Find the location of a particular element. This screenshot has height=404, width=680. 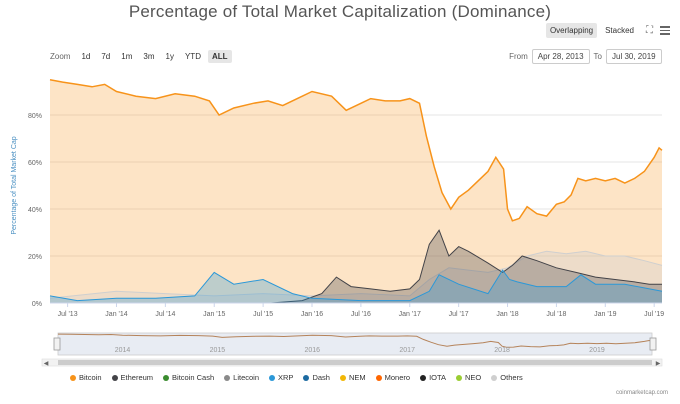

menu-icon is located at coordinates (665, 30).